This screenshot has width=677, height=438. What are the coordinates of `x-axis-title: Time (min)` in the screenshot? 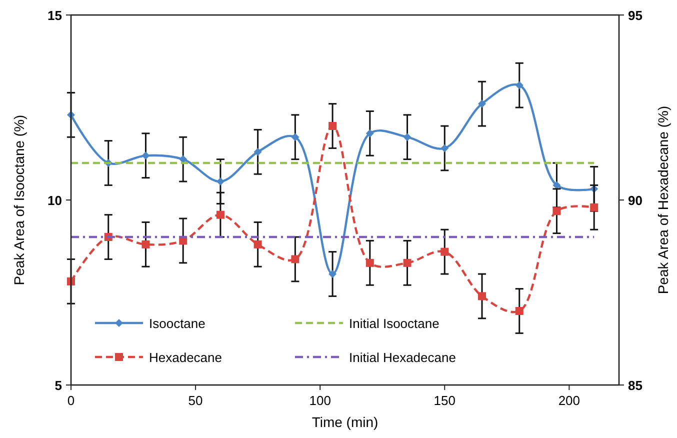 It's located at (345, 422).